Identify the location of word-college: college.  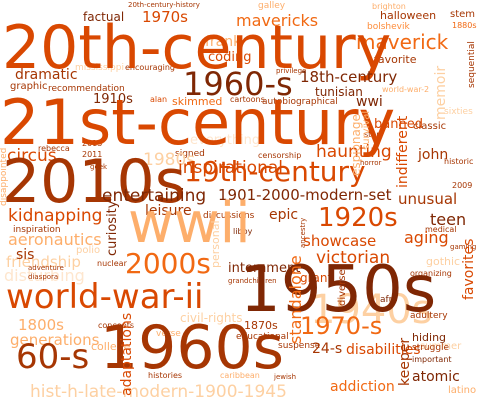
(111, 346).